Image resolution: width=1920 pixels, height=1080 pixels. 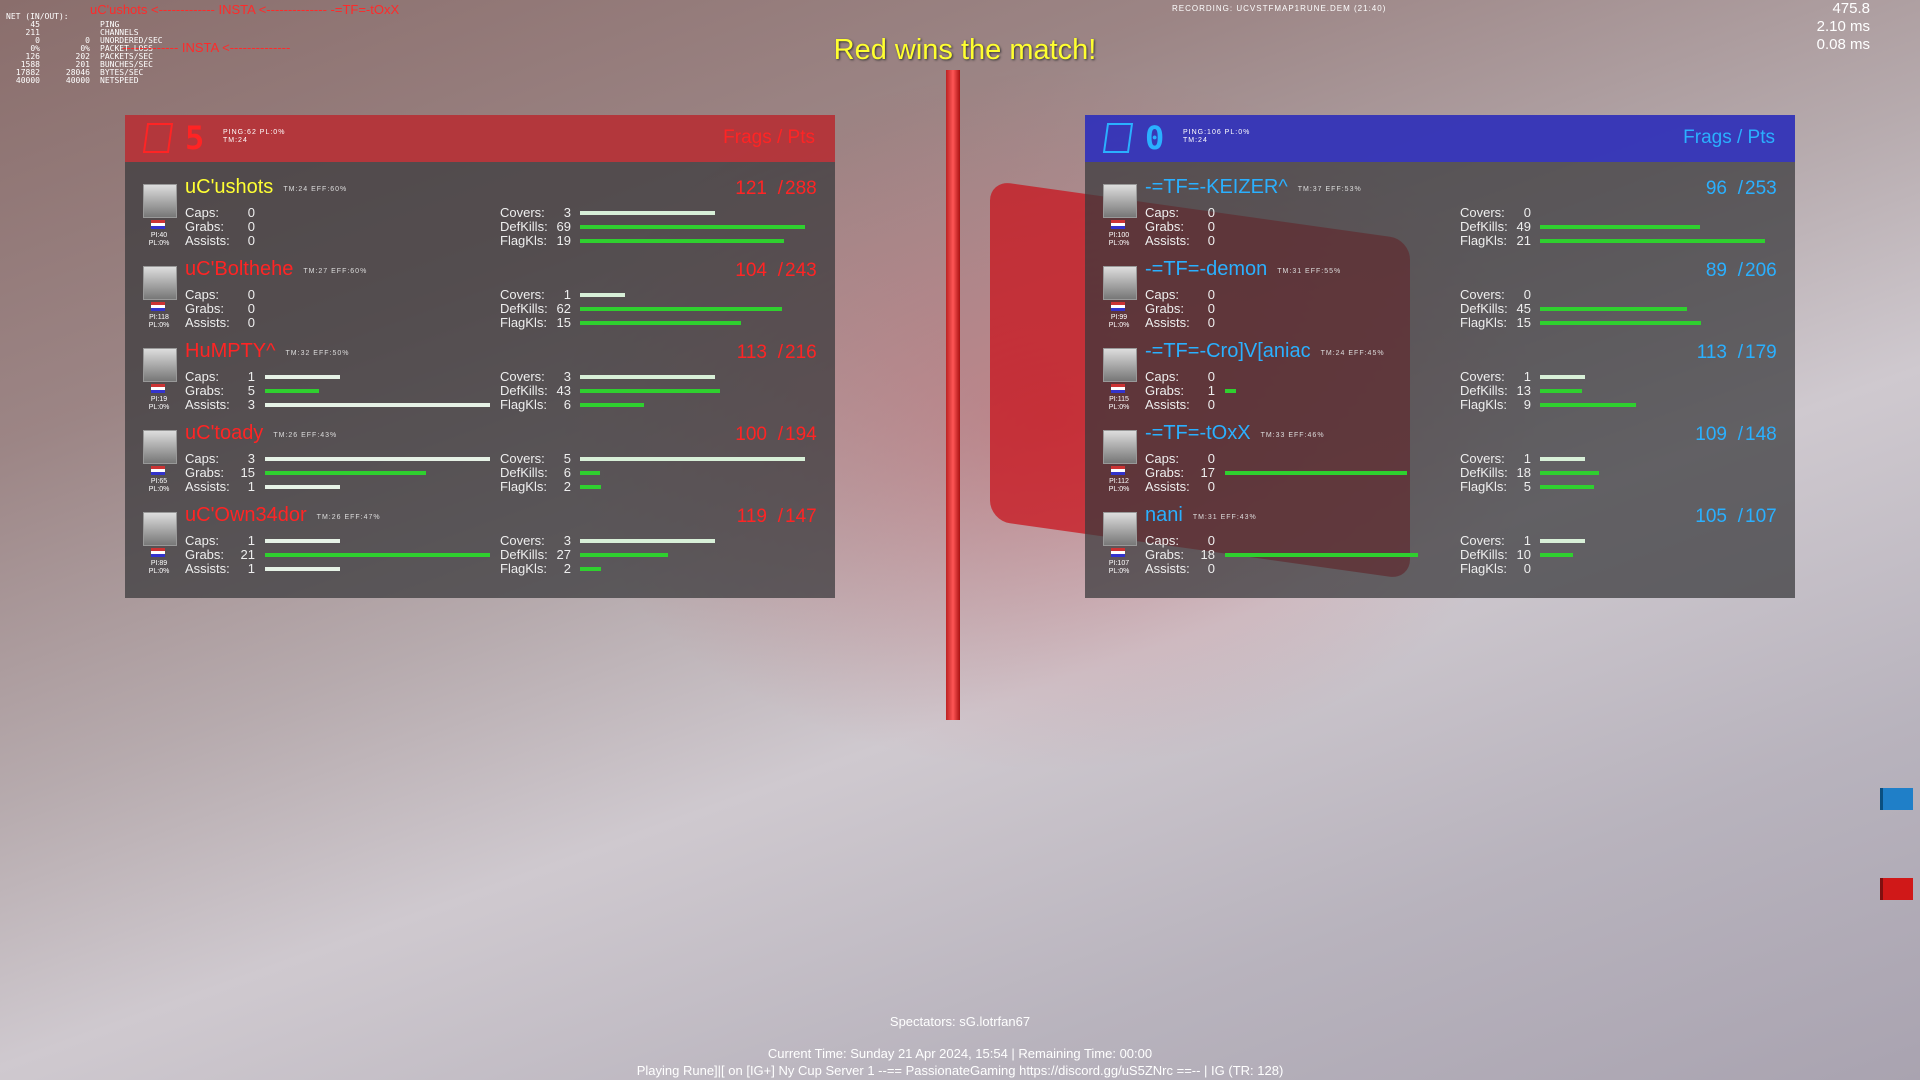 What do you see at coordinates (1440, 138) in the screenshot?
I see `team-header: 0 PING:106 PL:0% TM:24 Frags / Pts` at bounding box center [1440, 138].